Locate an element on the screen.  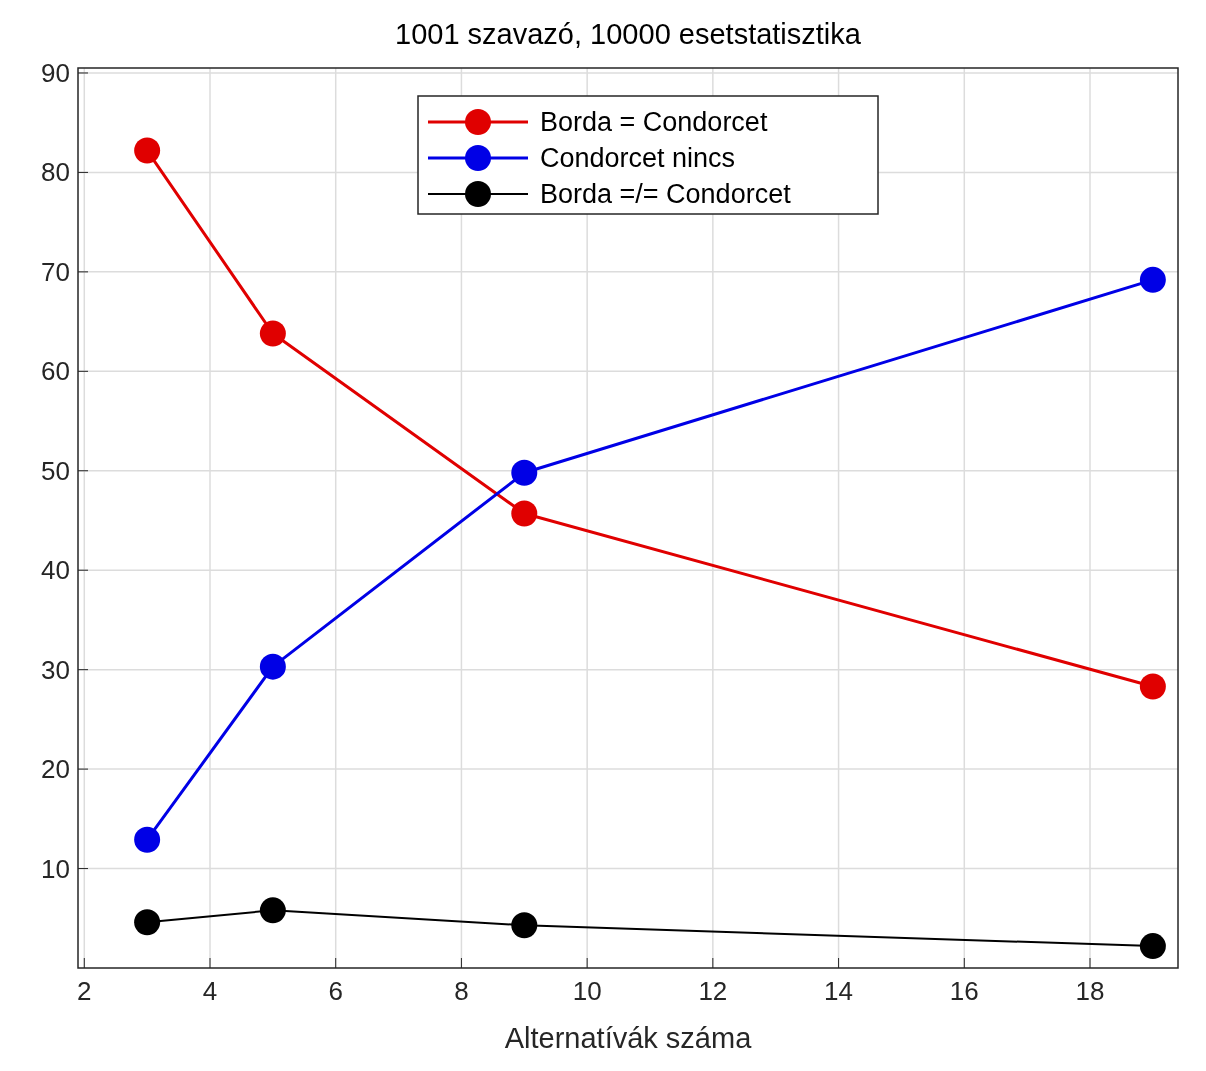
y-tick-label: 90 is located at coordinates (55, 72).